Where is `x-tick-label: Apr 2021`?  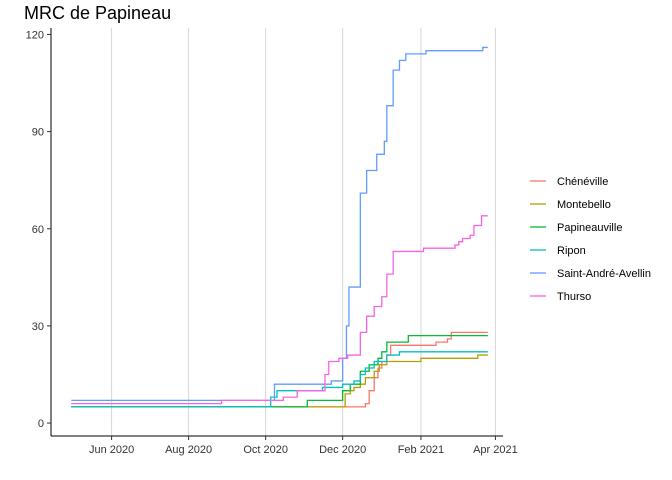 x-tick-label: Apr 2021 is located at coordinates (495, 450).